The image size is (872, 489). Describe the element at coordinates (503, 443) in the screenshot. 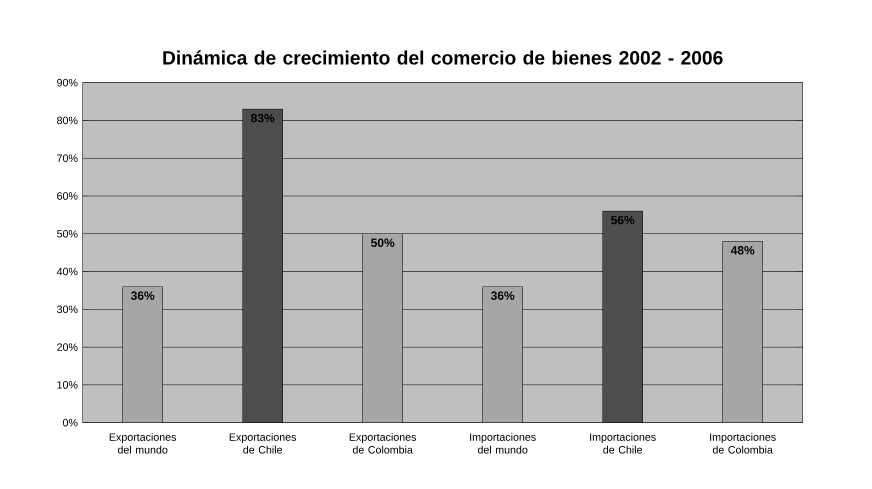

I see `x-tick-label: Importaciones del mundo` at that location.